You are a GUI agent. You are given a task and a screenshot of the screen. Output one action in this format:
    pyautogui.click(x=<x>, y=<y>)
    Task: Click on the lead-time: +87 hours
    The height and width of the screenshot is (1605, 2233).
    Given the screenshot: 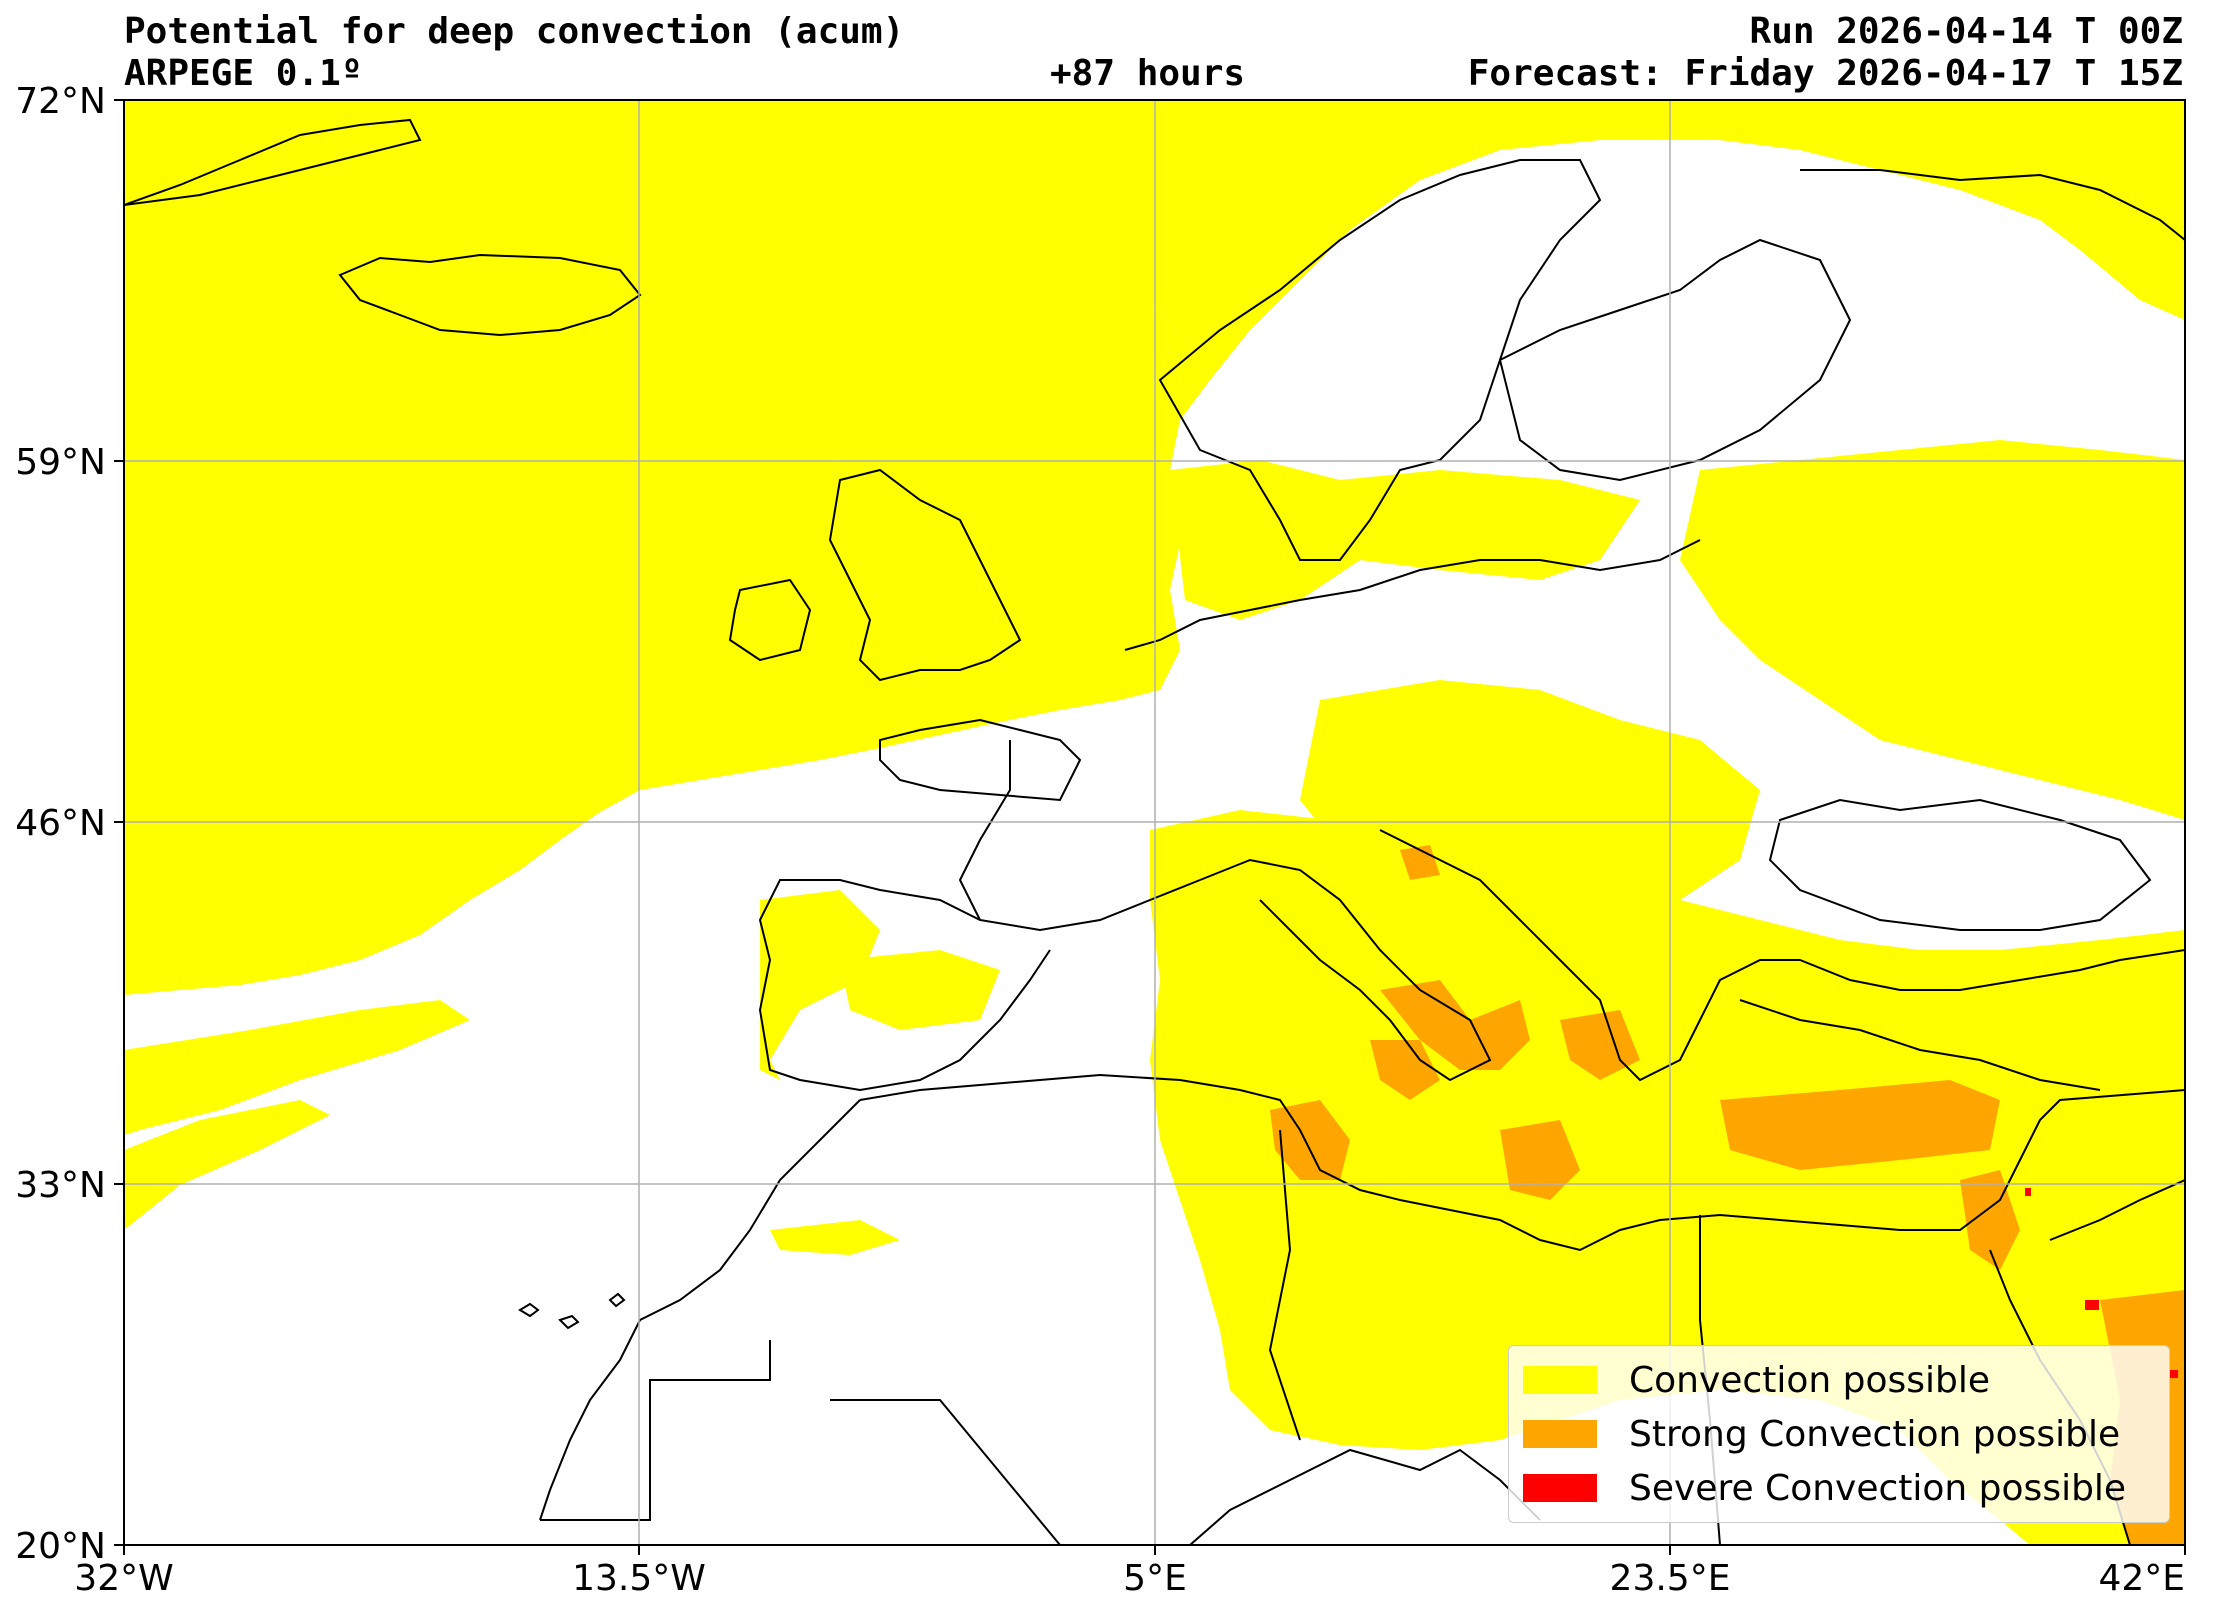 What is the action you would take?
    pyautogui.click(x=1148, y=73)
    